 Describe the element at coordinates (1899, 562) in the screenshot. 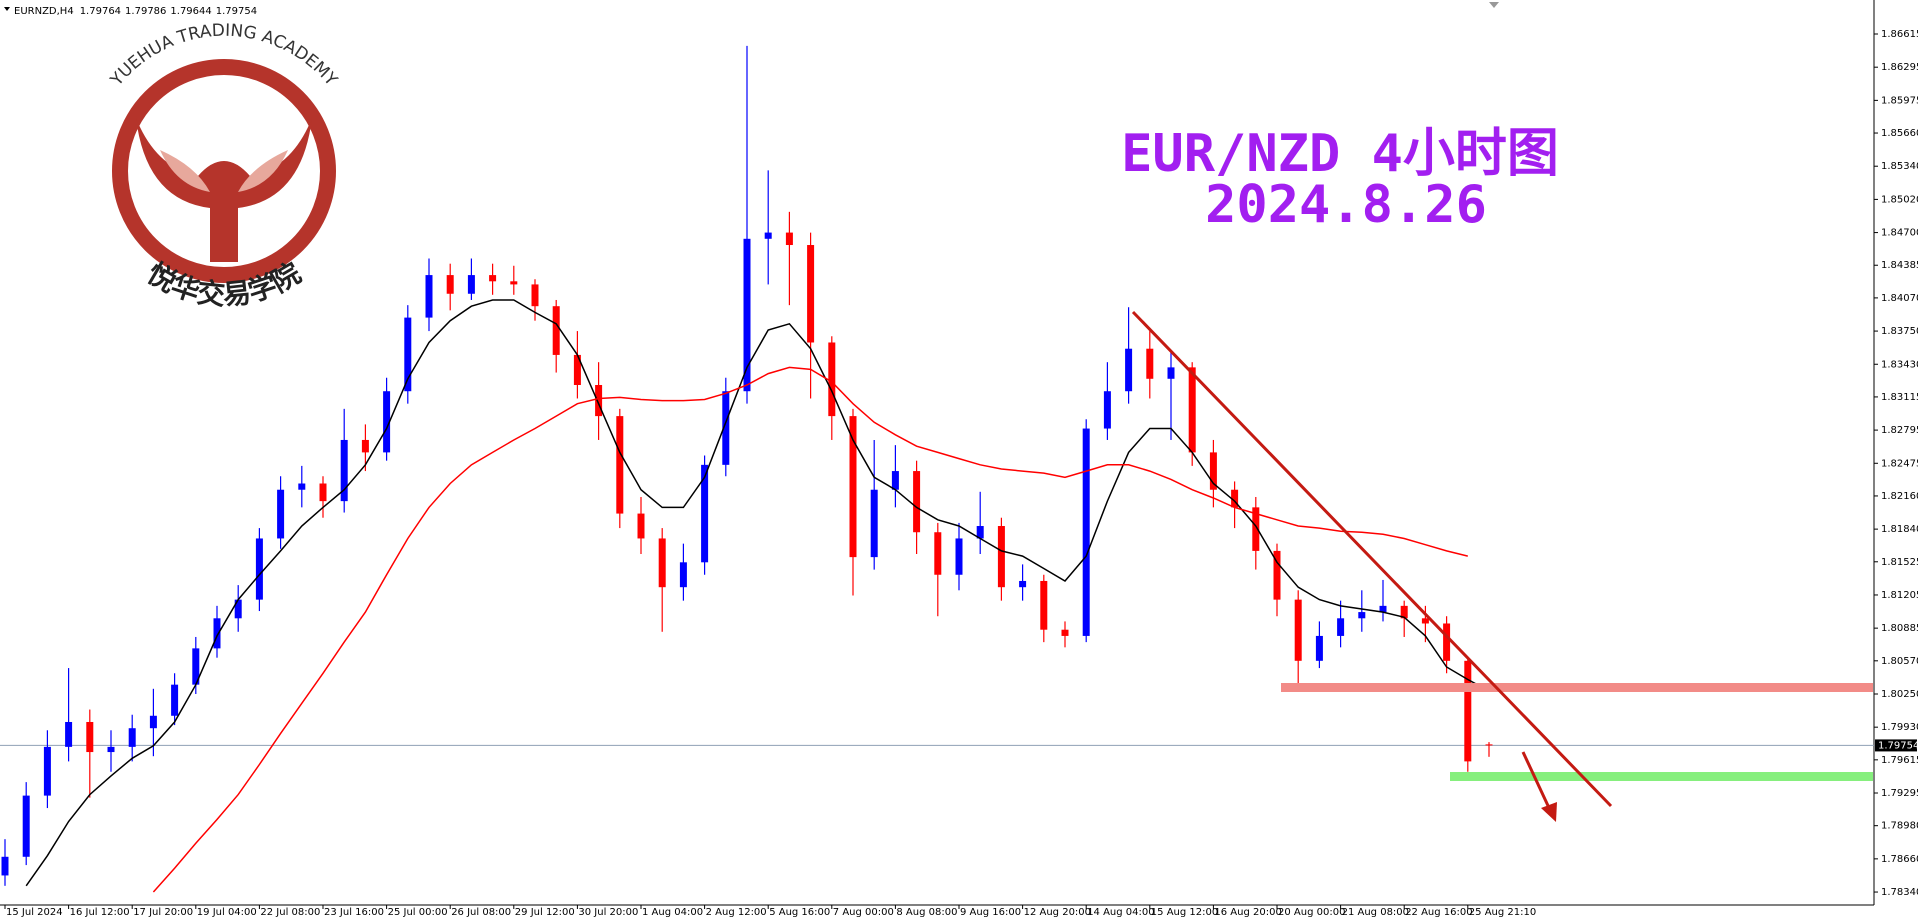

I see `y-tick-label: 1.81525` at that location.